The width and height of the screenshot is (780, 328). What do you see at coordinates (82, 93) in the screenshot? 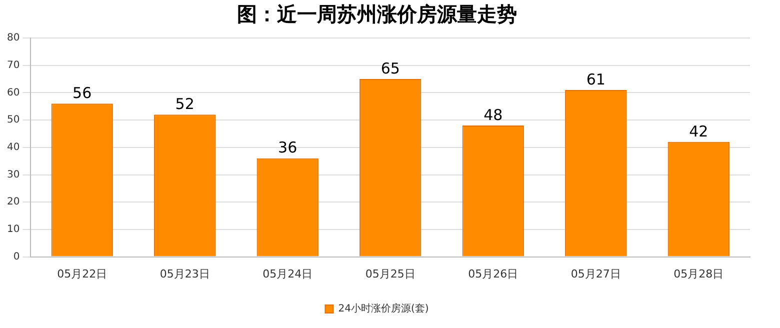
I see `data-label: 56` at bounding box center [82, 93].